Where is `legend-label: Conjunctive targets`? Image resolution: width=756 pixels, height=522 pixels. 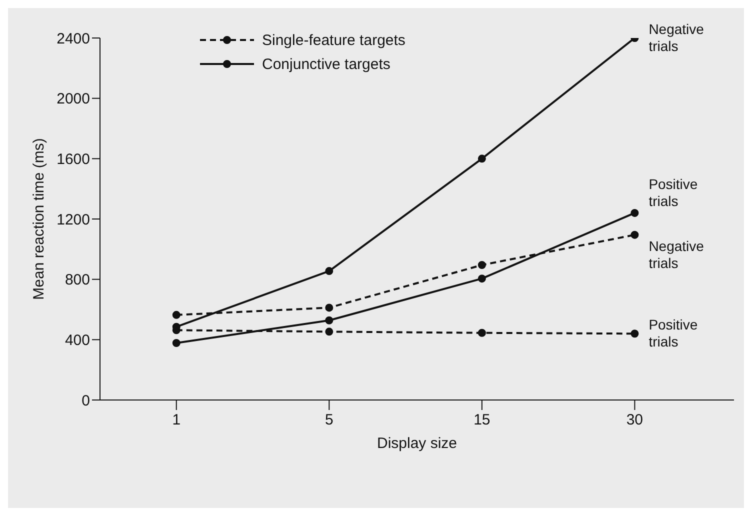 legend-label: Conjunctive targets is located at coordinates (326, 64).